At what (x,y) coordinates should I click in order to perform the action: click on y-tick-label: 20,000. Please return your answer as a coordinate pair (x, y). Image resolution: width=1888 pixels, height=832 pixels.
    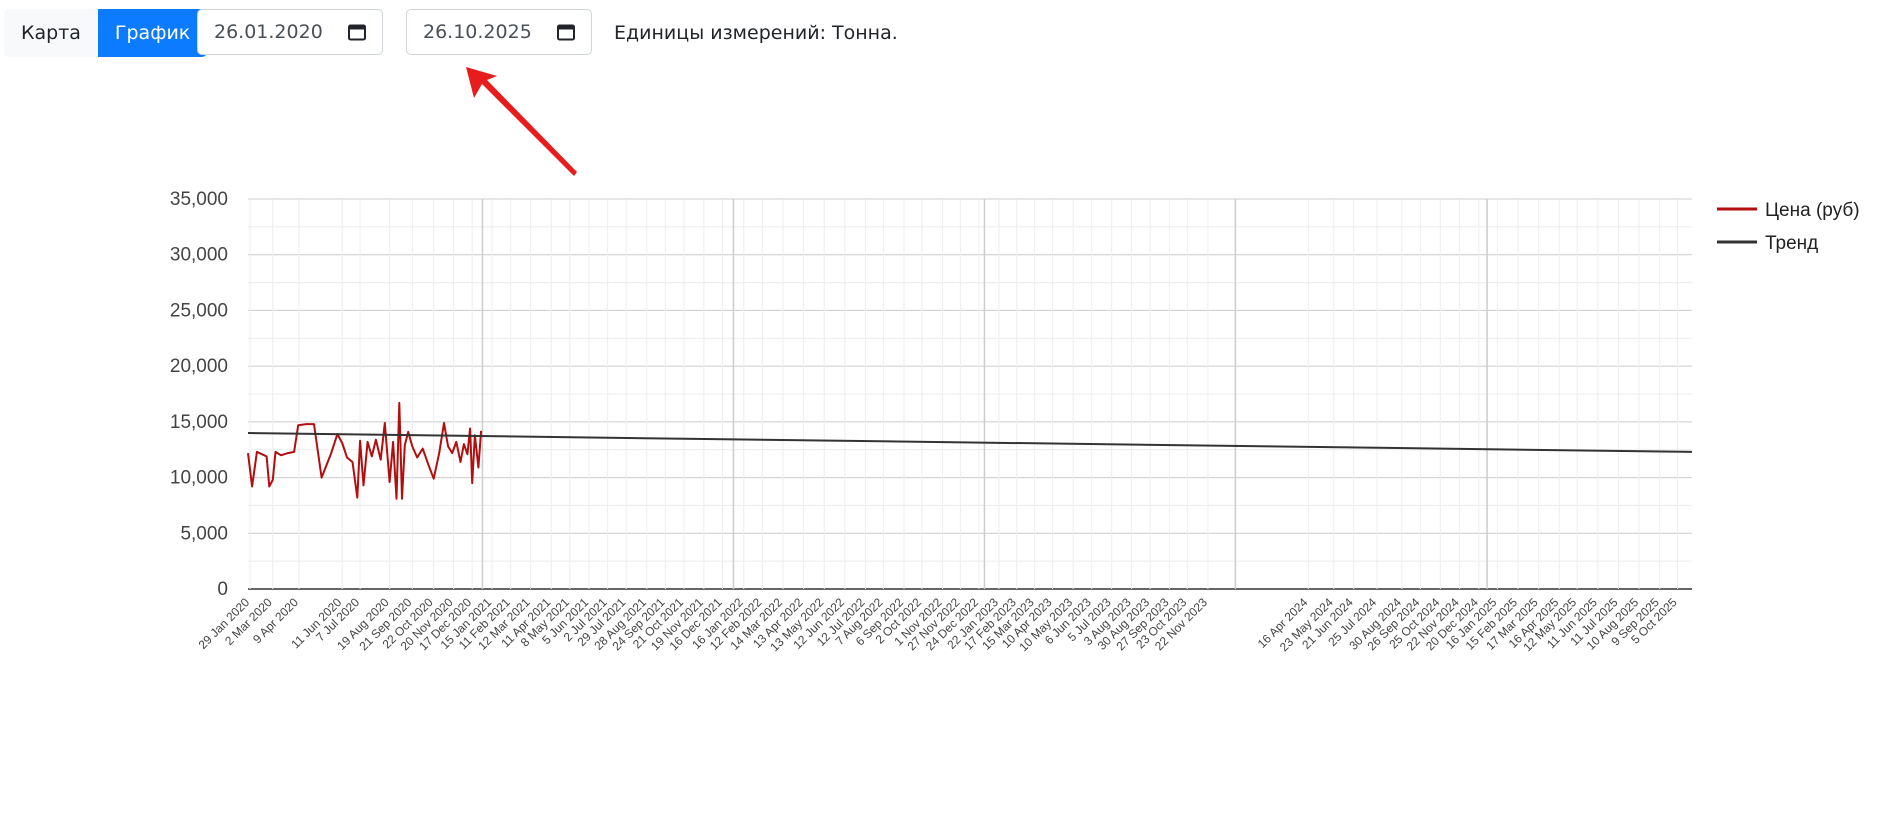
    Looking at the image, I should click on (199, 366).